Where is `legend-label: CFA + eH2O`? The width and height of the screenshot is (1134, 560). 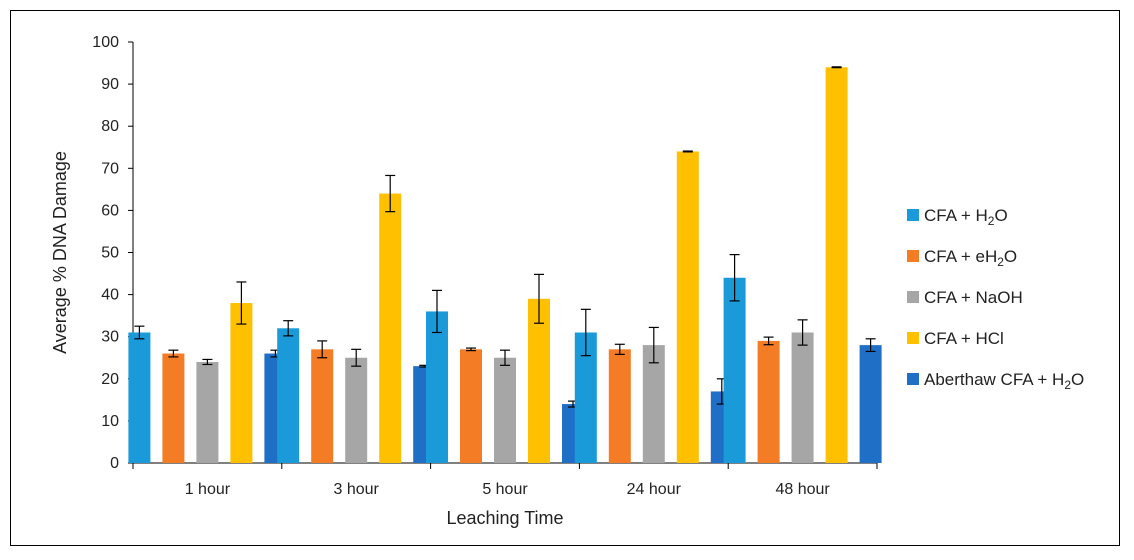
legend-label: CFA + eH2O is located at coordinates (970, 258).